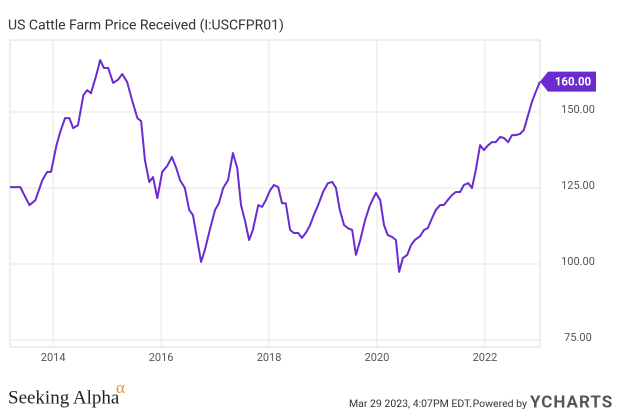 The width and height of the screenshot is (635, 417). Describe the element at coordinates (269, 357) in the screenshot. I see `x-tick-label: 2018` at that location.